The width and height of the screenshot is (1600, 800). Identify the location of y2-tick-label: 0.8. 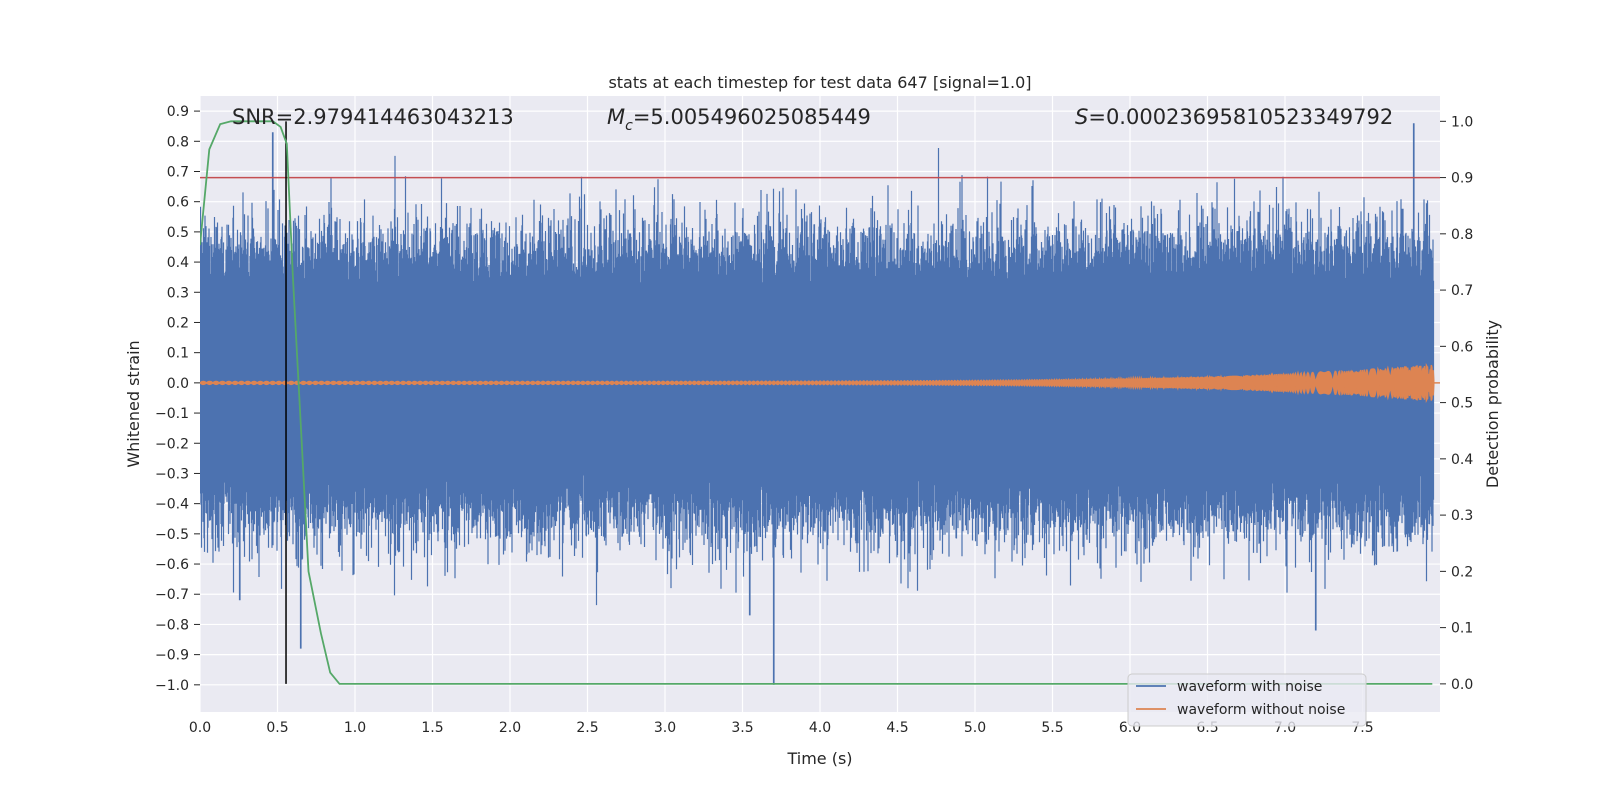
(1462, 235).